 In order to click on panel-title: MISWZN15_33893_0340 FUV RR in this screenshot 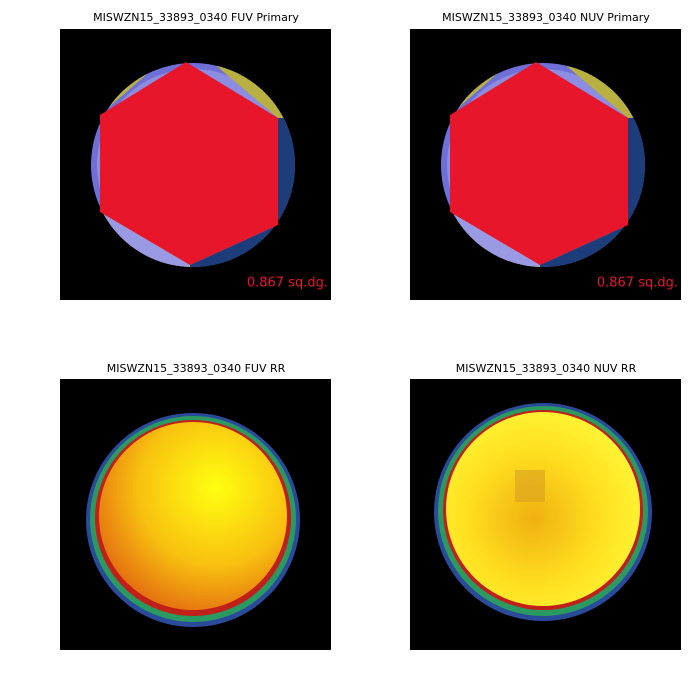, I will do `click(196, 368)`.